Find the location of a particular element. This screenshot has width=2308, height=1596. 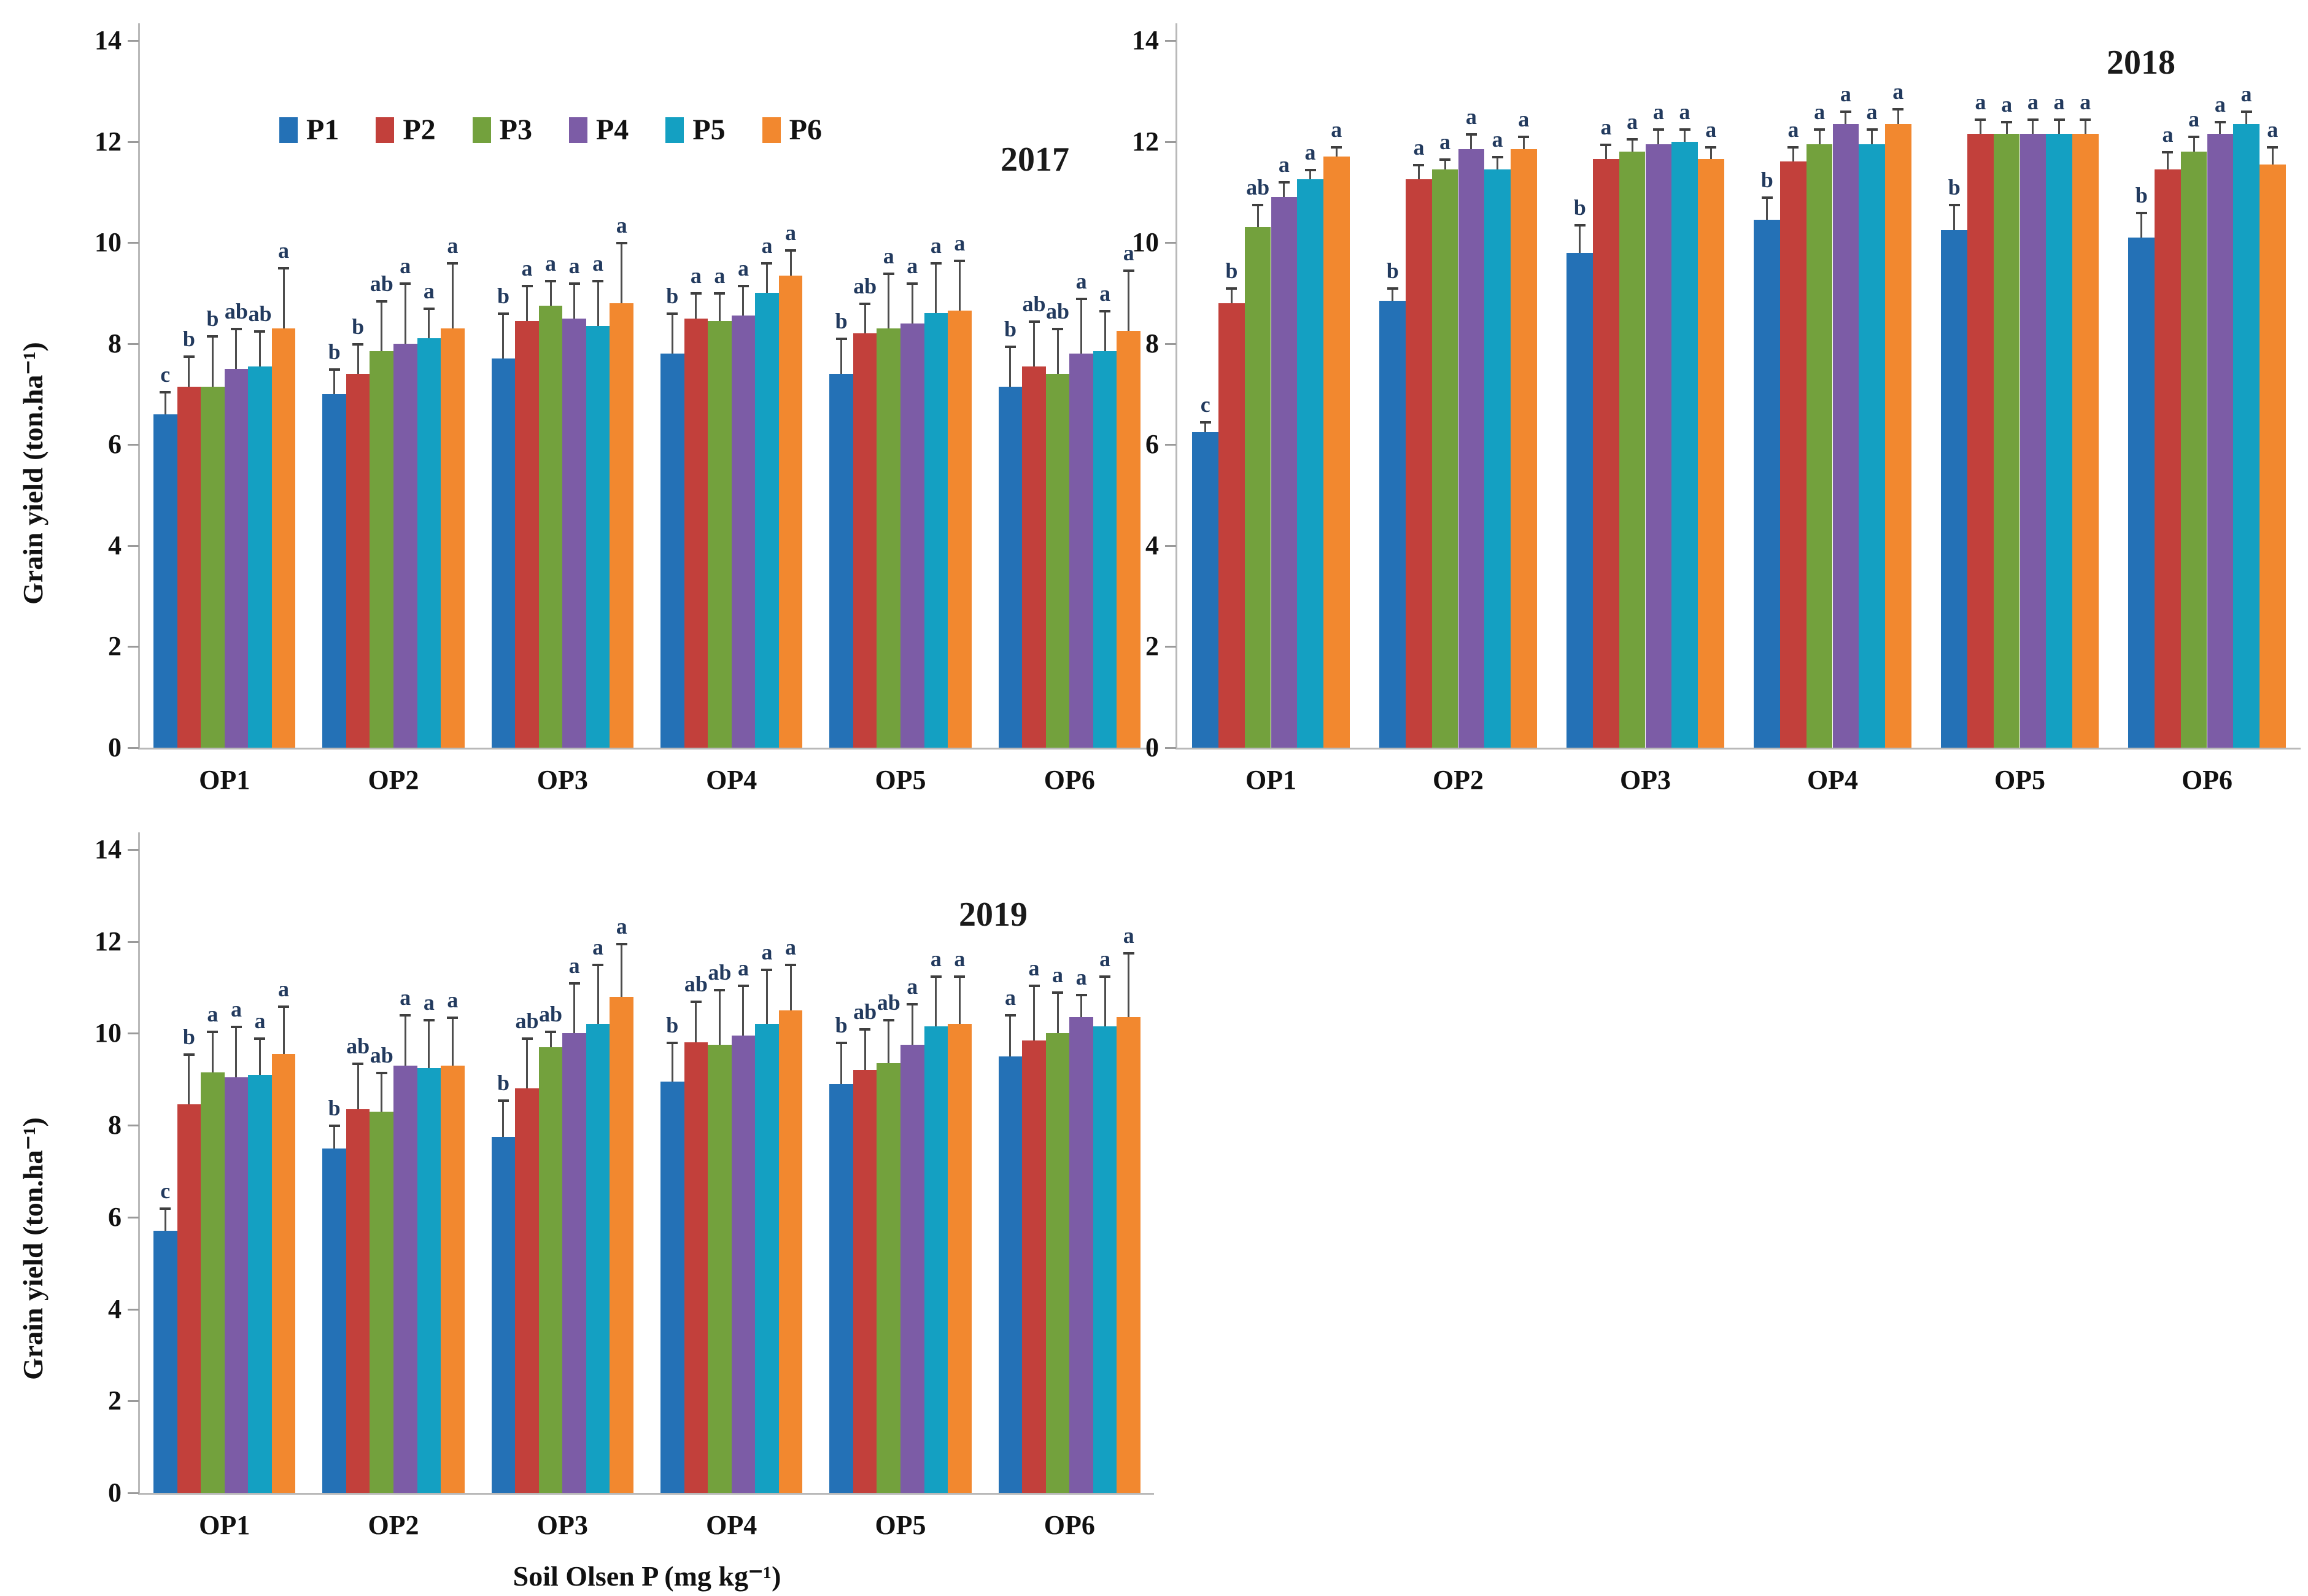

bar-p3-op3 is located at coordinates (550, 527).